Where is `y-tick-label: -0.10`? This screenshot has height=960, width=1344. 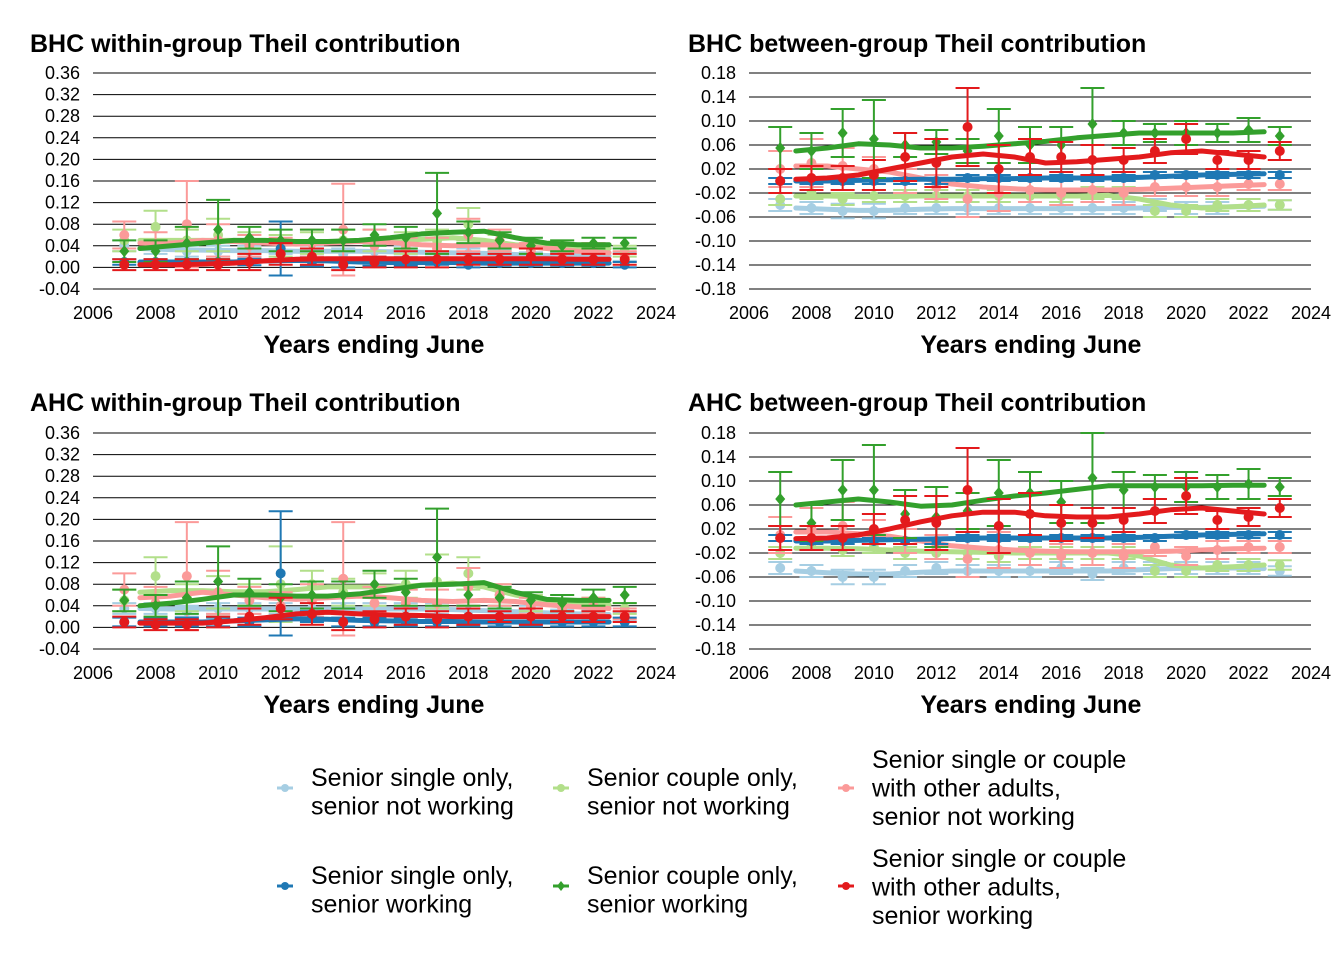 y-tick-label: -0.10 is located at coordinates (715, 241).